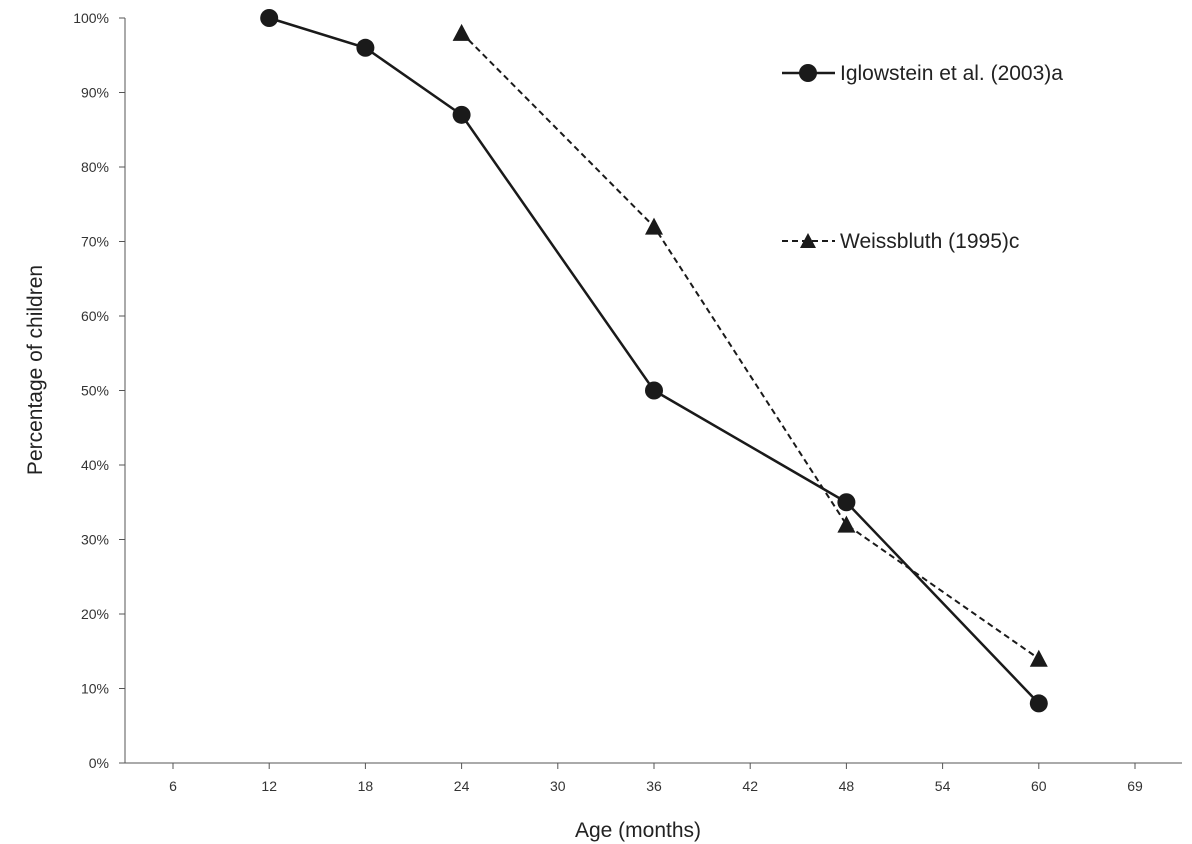  I want to click on x-tick-label: 18, so click(366, 786).